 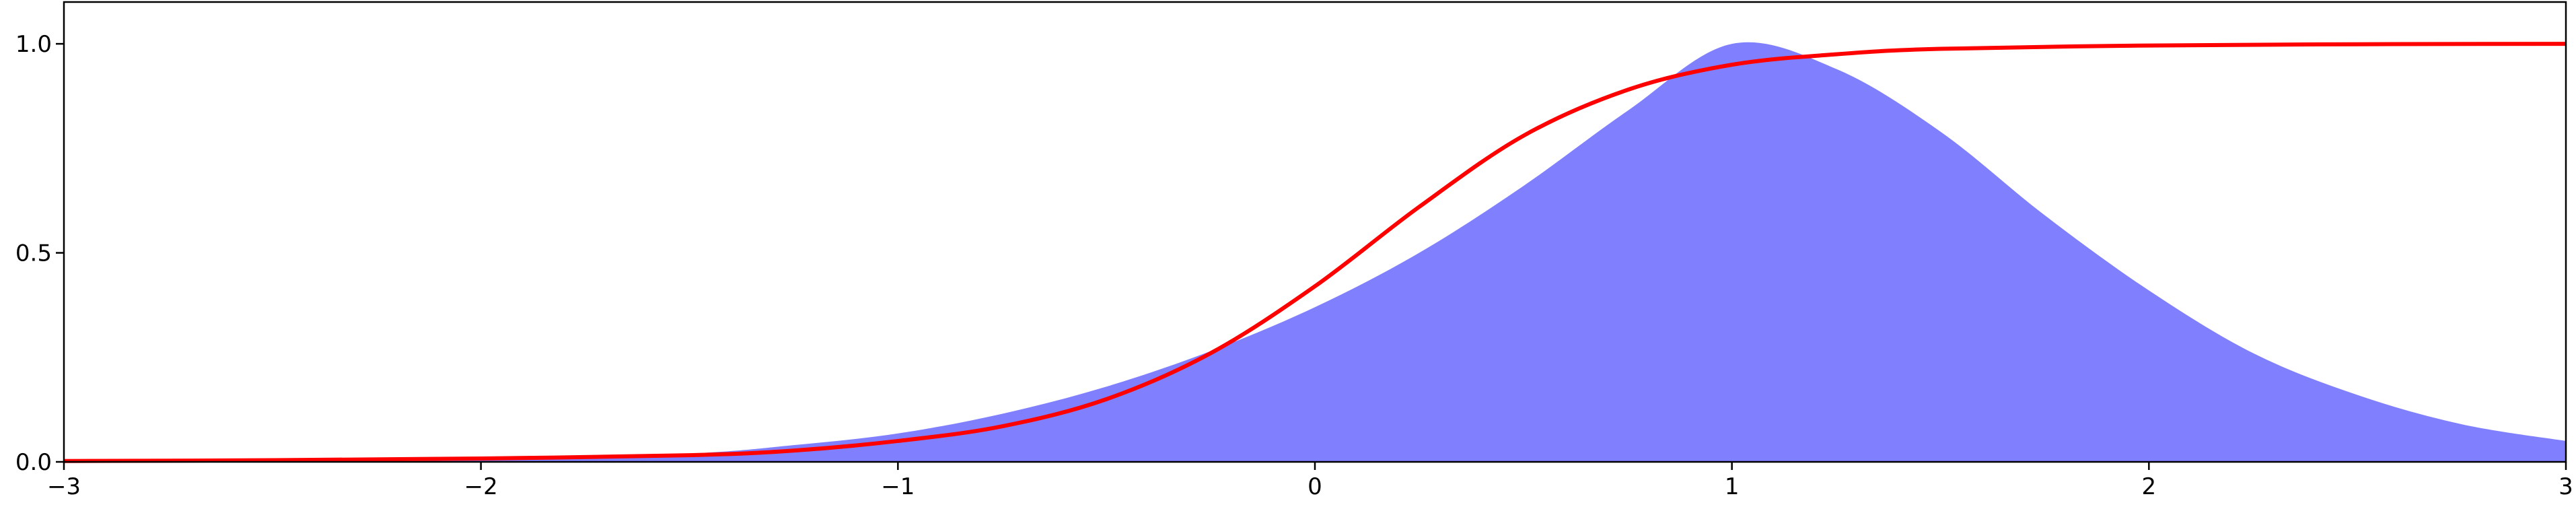 What do you see at coordinates (64, 487) in the screenshot?
I see `x-tick-label: −3` at bounding box center [64, 487].